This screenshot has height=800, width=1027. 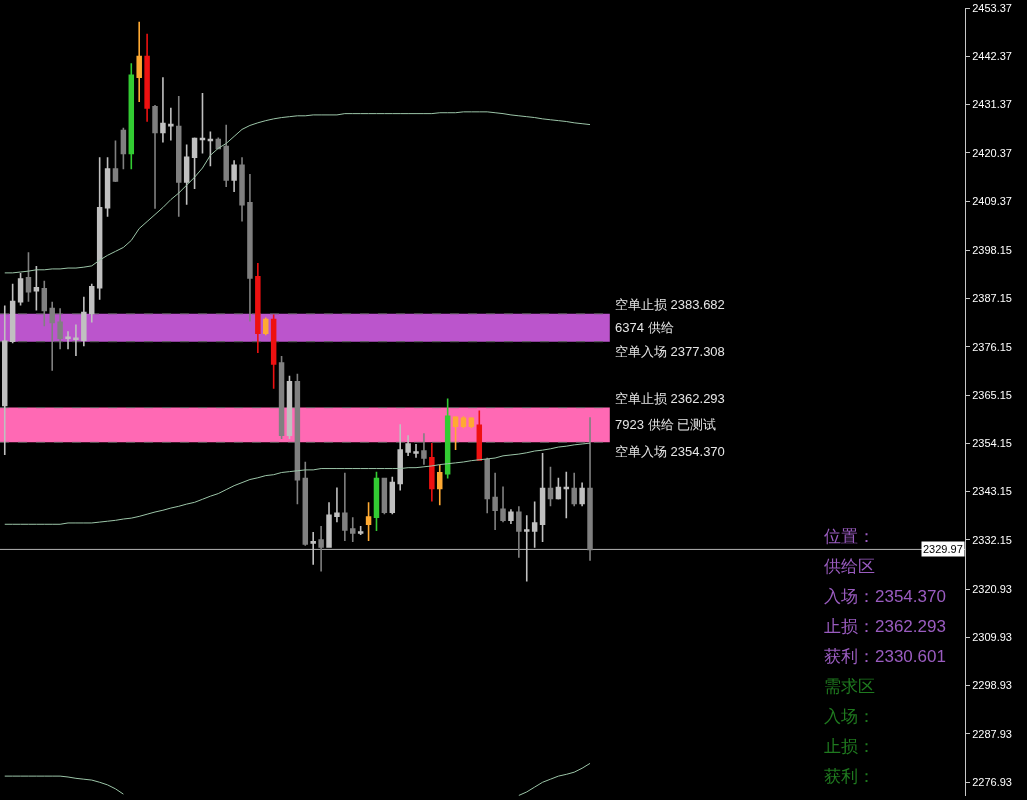 What do you see at coordinates (670, 351) in the screenshot?
I see `ref-line-label: 空单入场 2377.308` at bounding box center [670, 351].